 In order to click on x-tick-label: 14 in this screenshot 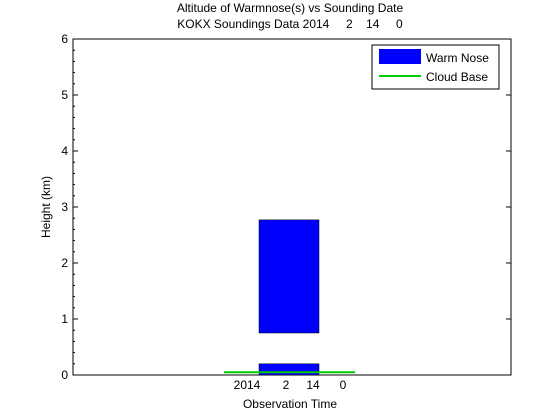, I will do `click(313, 385)`.